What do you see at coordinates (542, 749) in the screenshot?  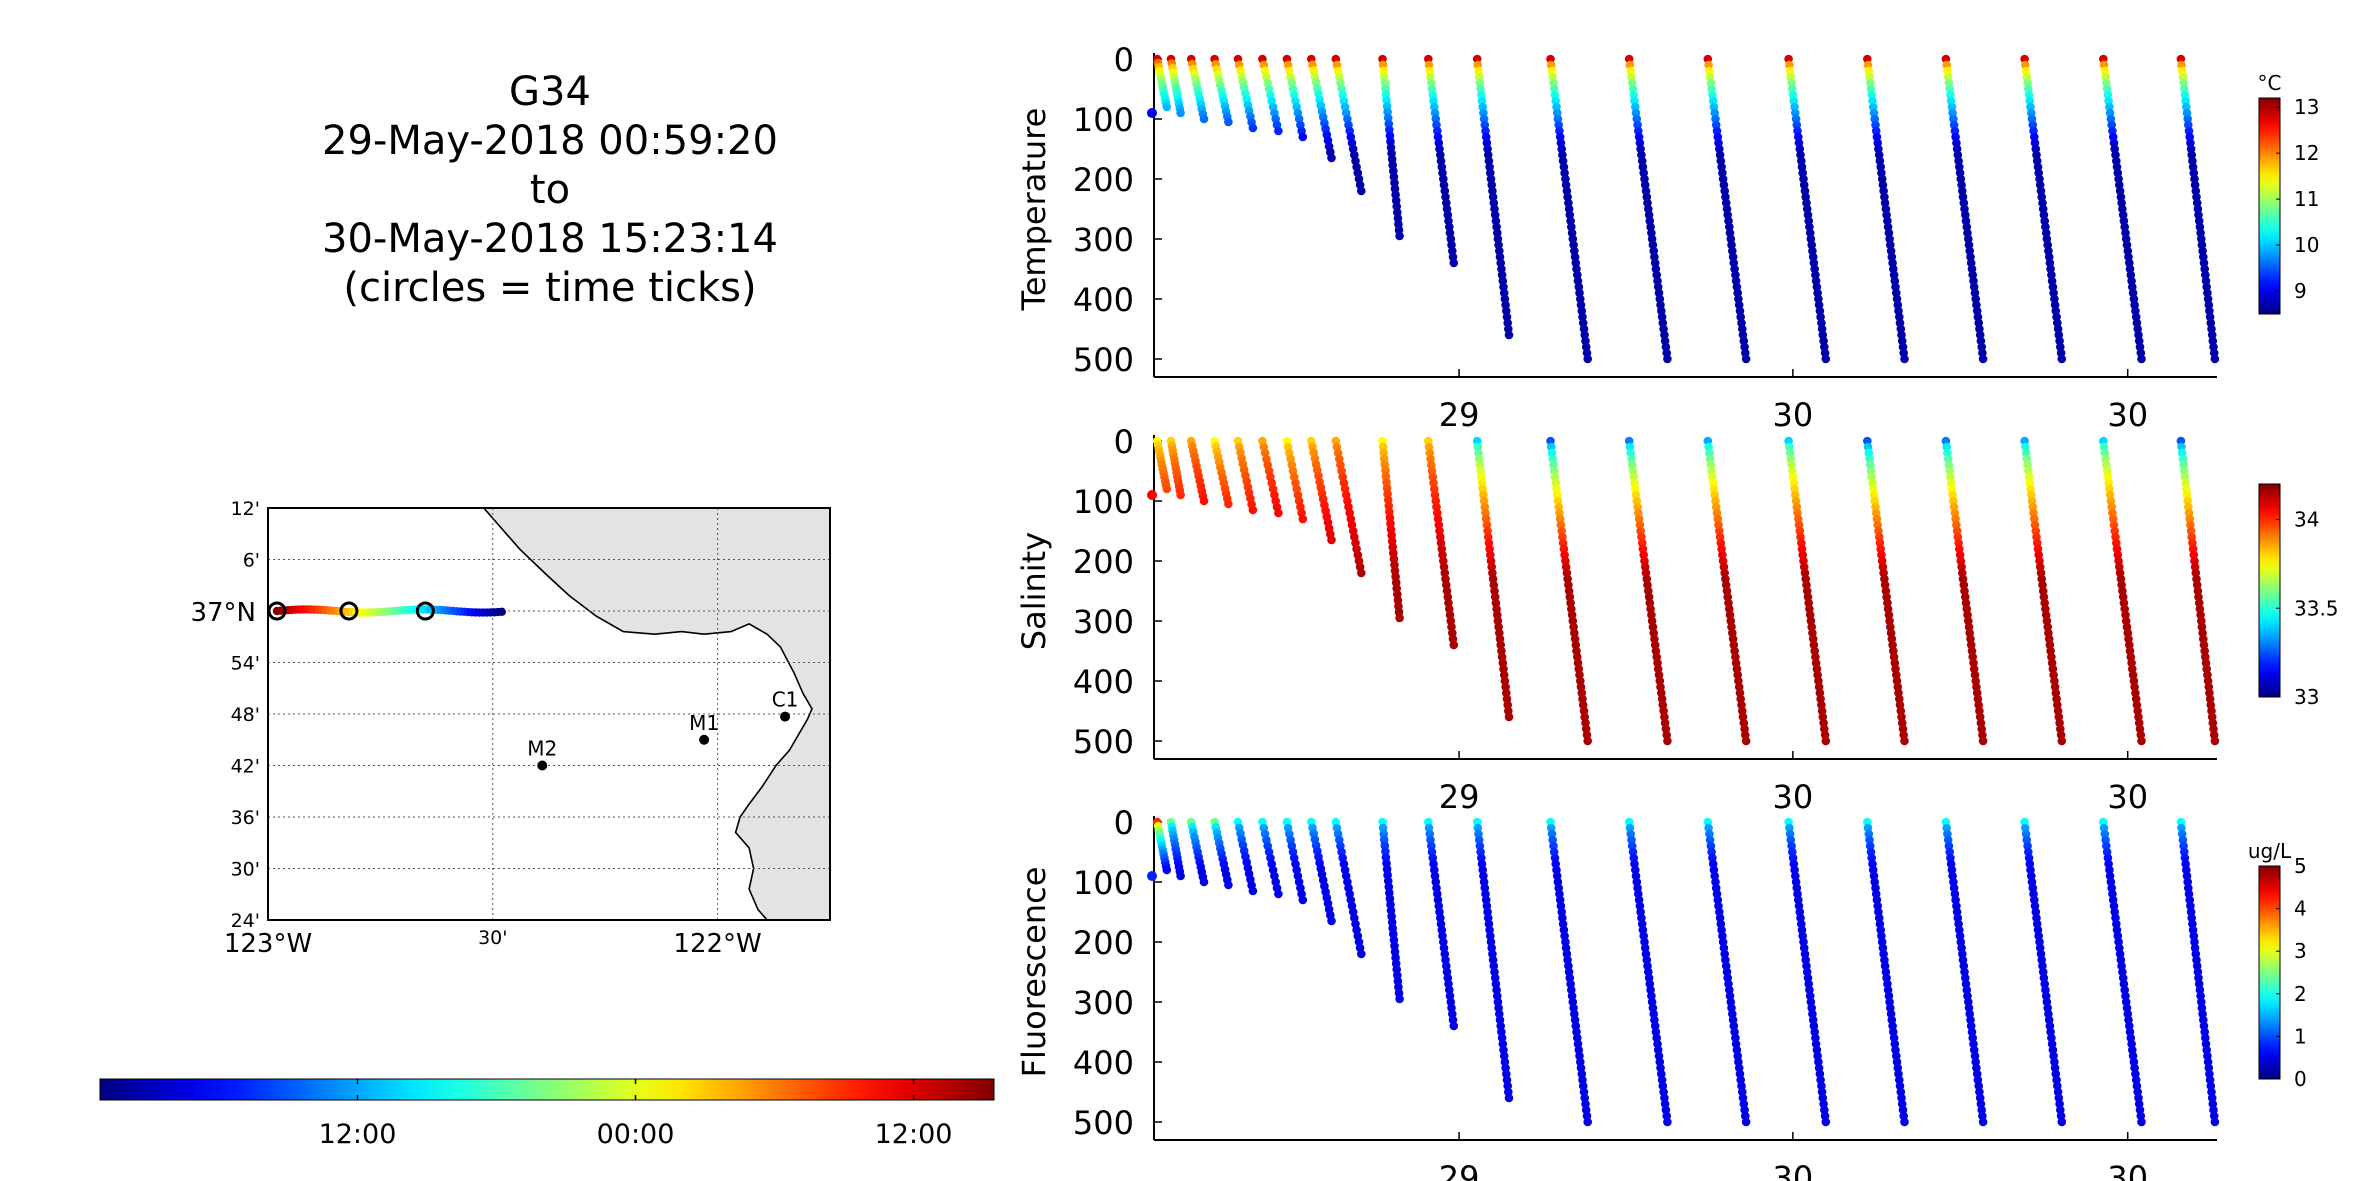 I see `station-label: M2` at bounding box center [542, 749].